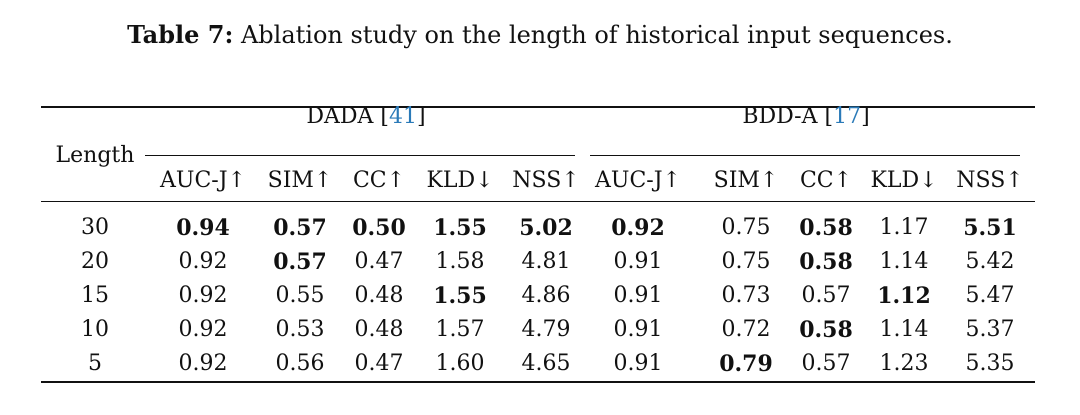 Image resolution: width=1080 pixels, height=415 pixels. What do you see at coordinates (788, 116) in the screenshot?
I see `group-name: BDD-A [` at bounding box center [788, 116].